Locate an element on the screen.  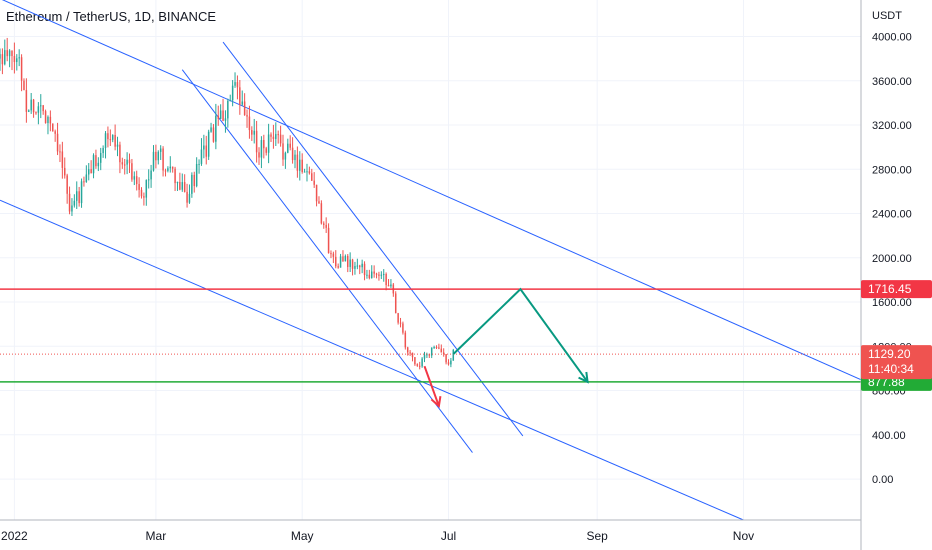
projections-layer is located at coordinates (506, 348).